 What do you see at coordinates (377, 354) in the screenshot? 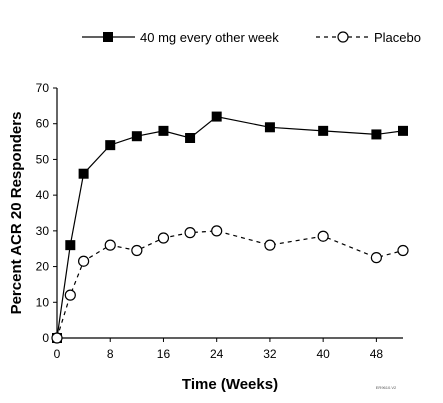
I see `x-tick-label: 48` at bounding box center [377, 354].